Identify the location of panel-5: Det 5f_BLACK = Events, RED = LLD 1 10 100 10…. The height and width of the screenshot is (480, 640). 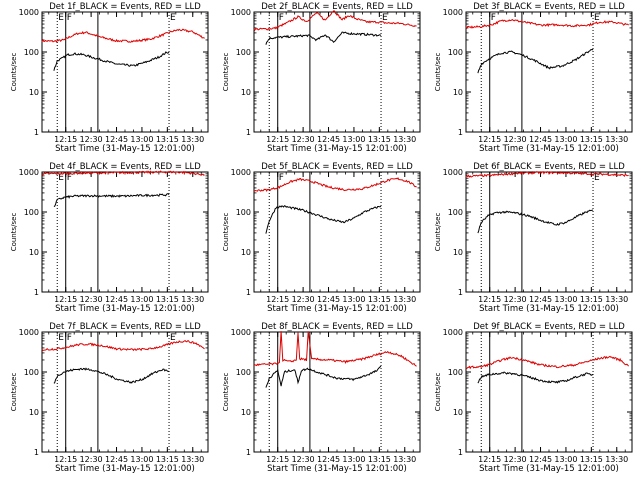
(321, 238).